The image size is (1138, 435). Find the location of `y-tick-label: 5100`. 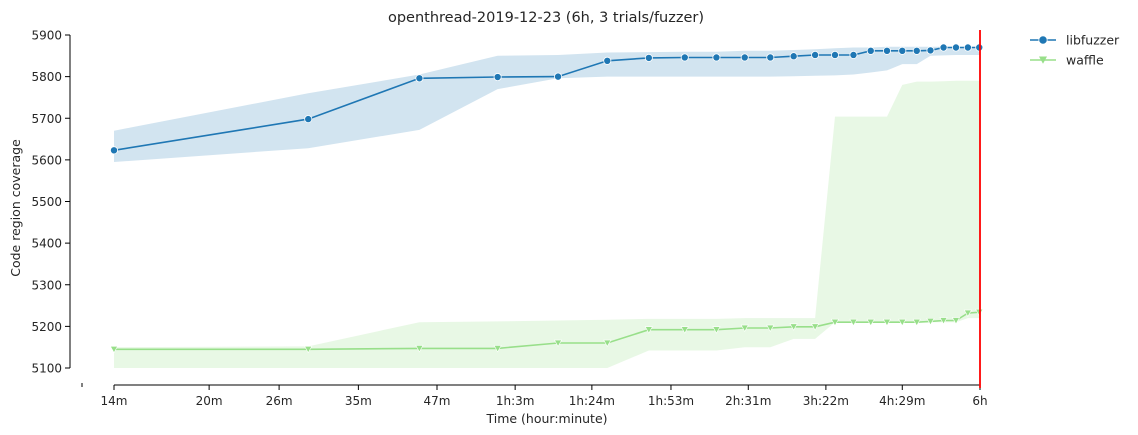

y-tick-label: 5100 is located at coordinates (46, 369).